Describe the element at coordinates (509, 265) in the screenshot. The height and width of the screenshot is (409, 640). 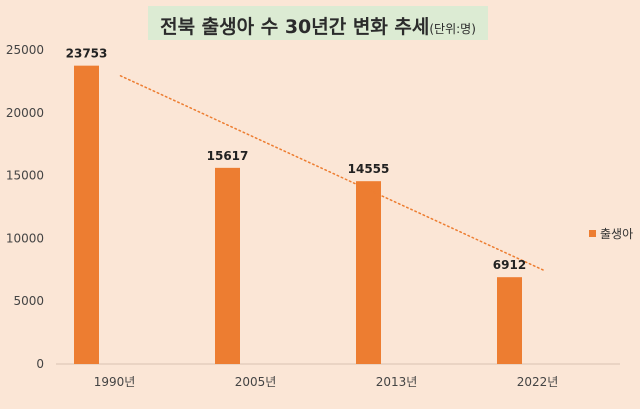
I see `data-label: 6912` at that location.